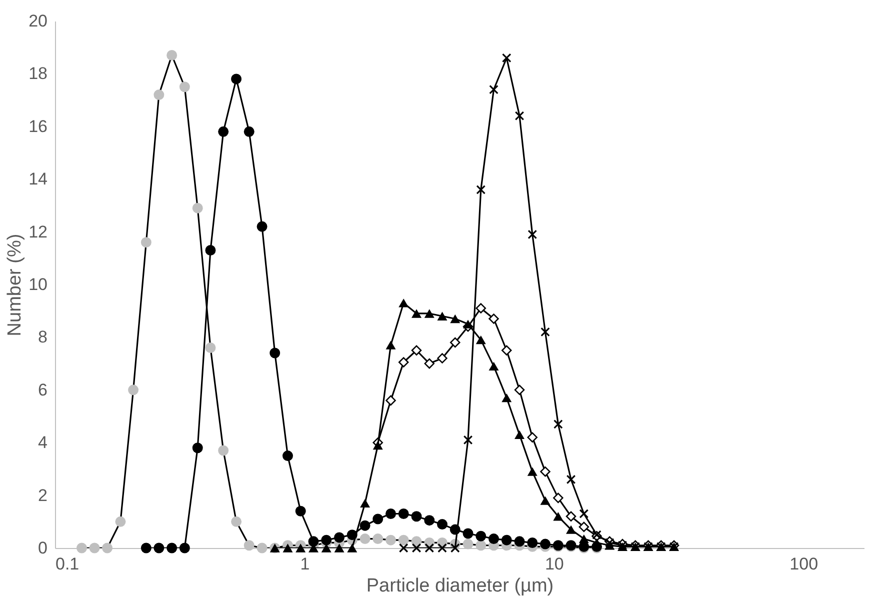 The height and width of the screenshot is (612, 871). I want to click on y-tick-label: 14, so click(38, 179).